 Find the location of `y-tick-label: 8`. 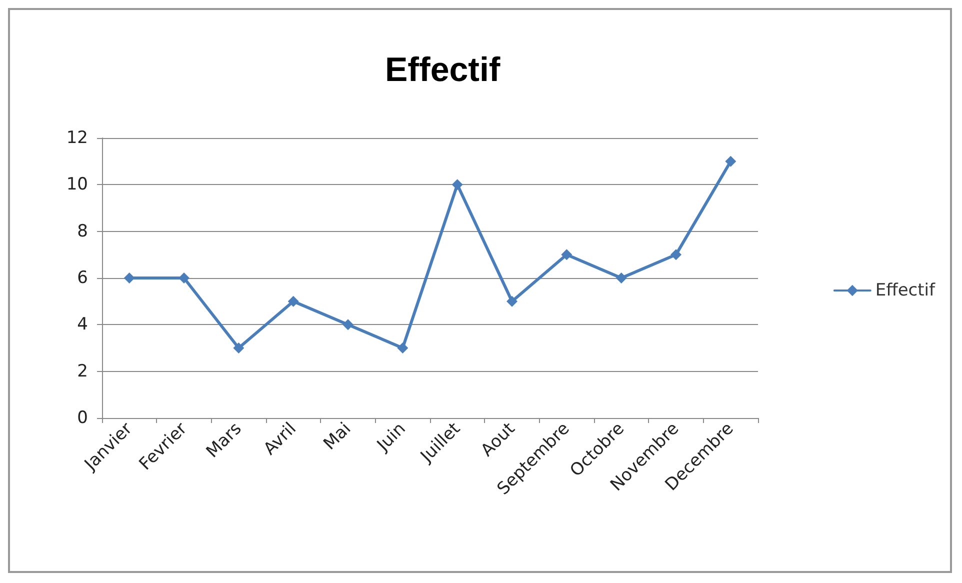

y-tick-label: 8 is located at coordinates (82, 231).